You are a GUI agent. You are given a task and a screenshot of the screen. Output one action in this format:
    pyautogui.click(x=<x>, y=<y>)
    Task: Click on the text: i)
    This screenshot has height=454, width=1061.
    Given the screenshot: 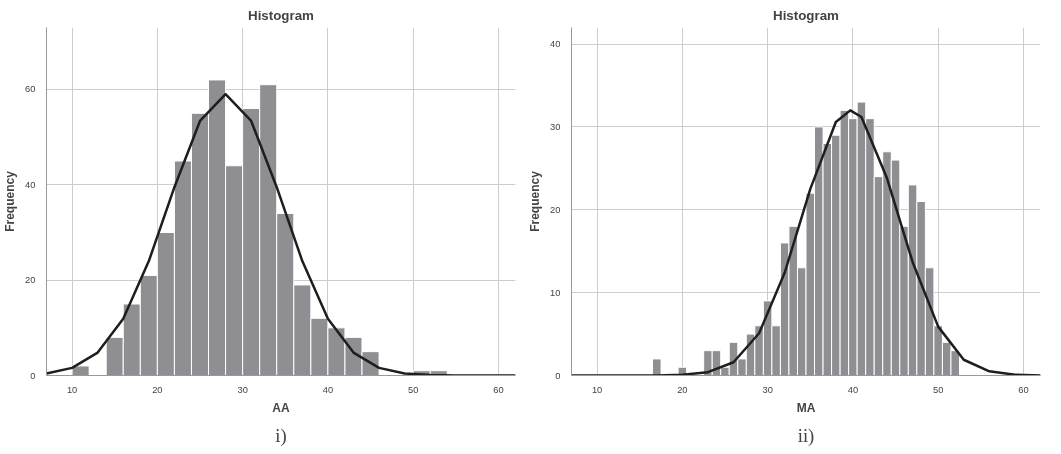 What is the action you would take?
    pyautogui.click(x=281, y=435)
    